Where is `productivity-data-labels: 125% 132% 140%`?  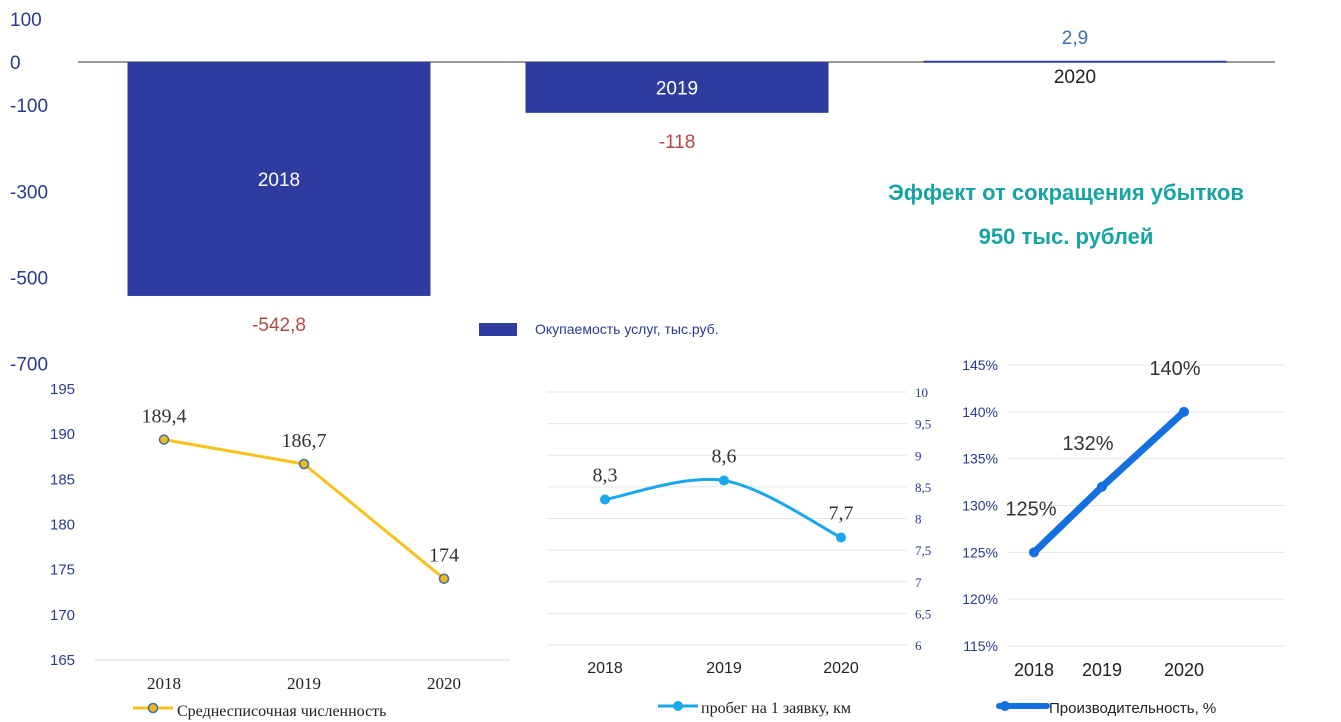
productivity-data-labels: 125% 132% 140% is located at coordinates (1102, 439).